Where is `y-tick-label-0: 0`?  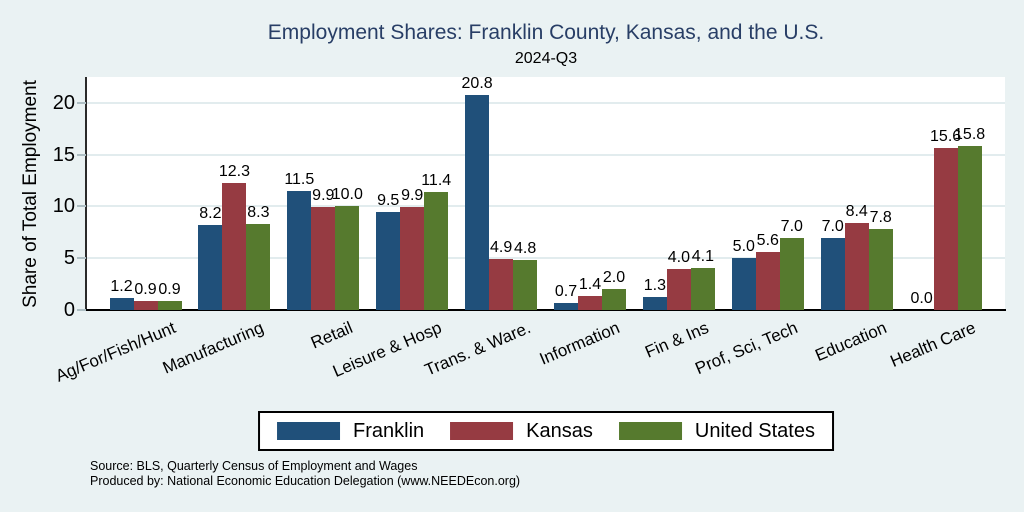 y-tick-label-0: 0 is located at coordinates (69, 310).